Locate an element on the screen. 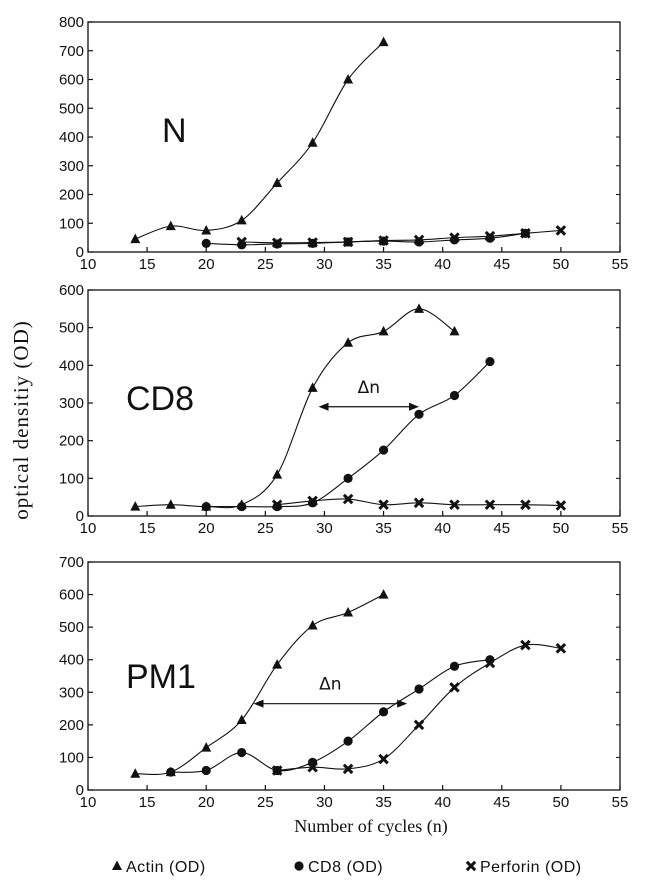  y-axis-label: optical densitiy (OD) is located at coordinates (21, 419).